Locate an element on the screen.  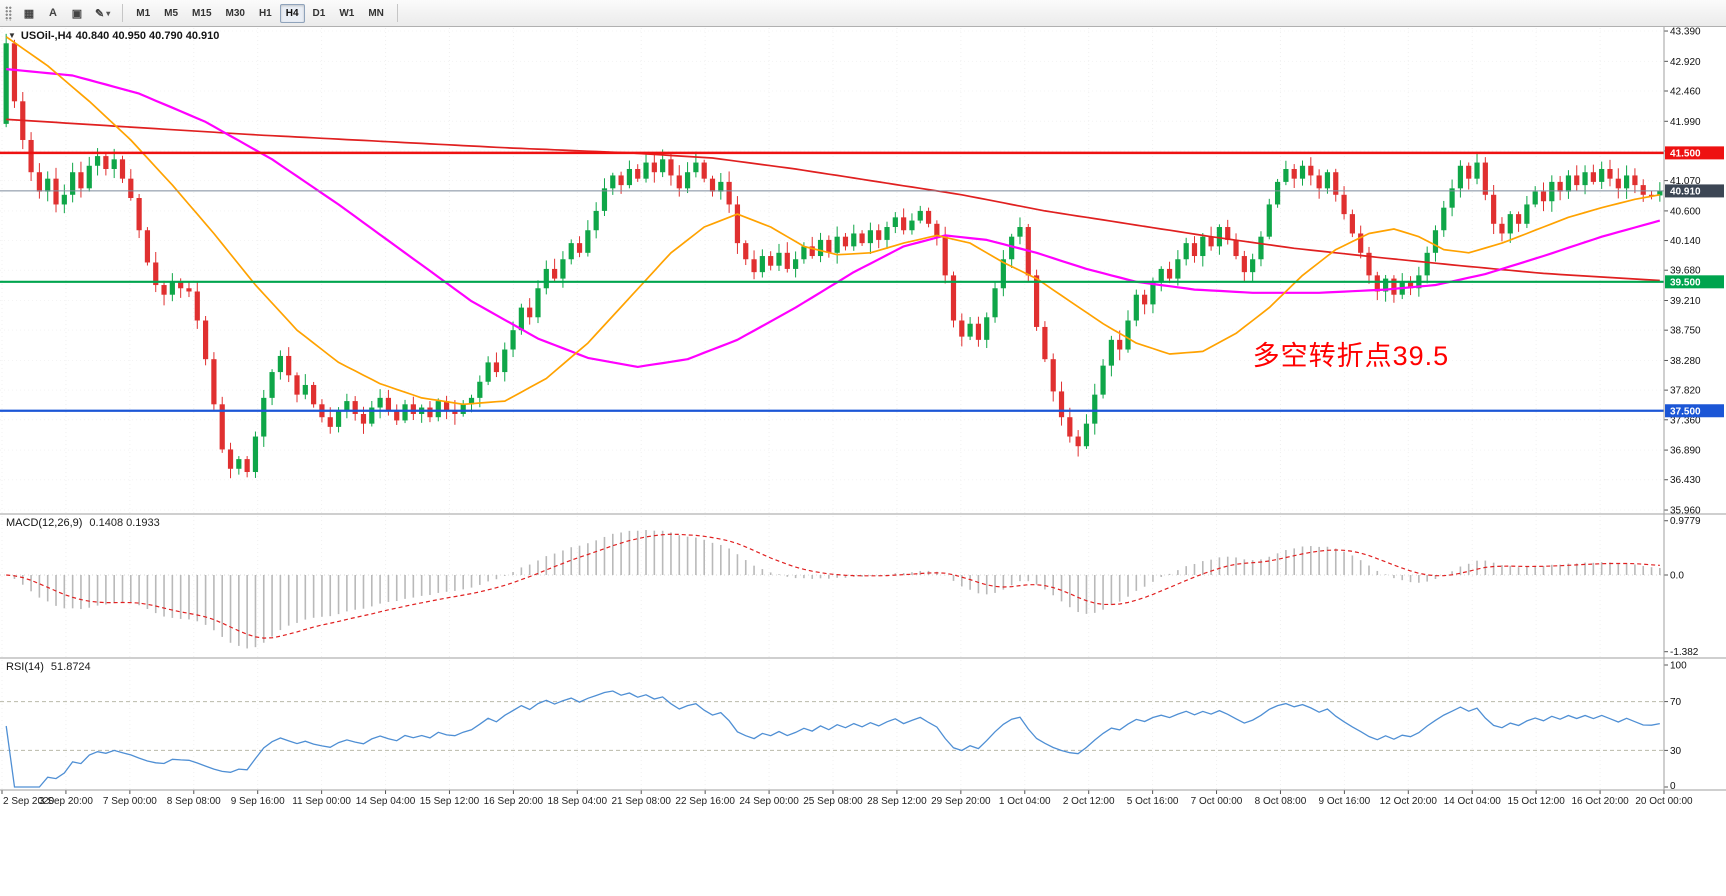
svg-text: 39.500 is located at coordinates (1685, 282).